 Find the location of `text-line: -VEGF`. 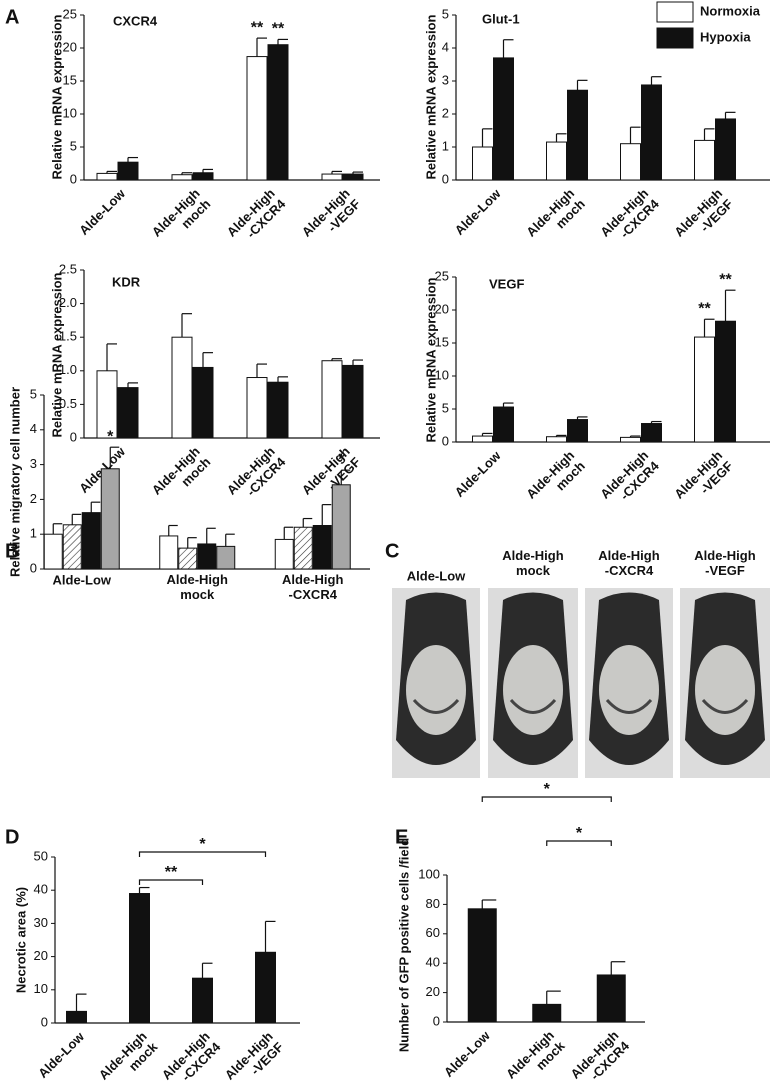

text-line: -VEGF is located at coordinates (725, 570).